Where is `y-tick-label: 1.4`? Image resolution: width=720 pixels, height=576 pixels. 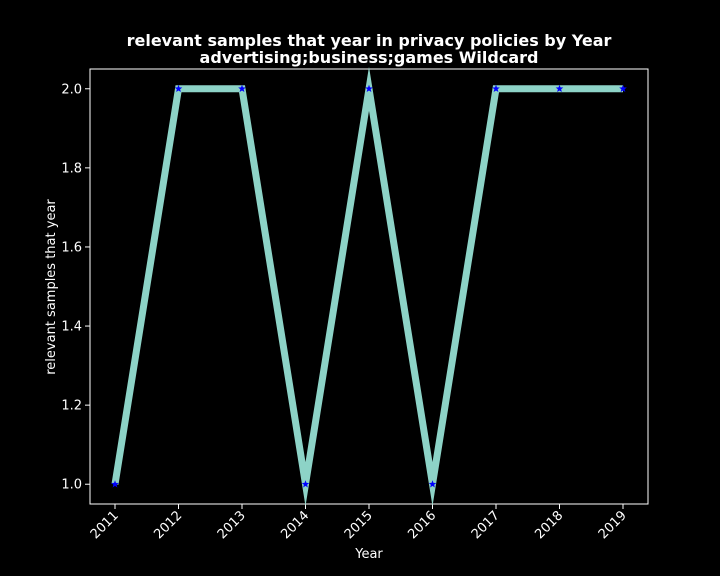 y-tick-label: 1.4 is located at coordinates (71, 327).